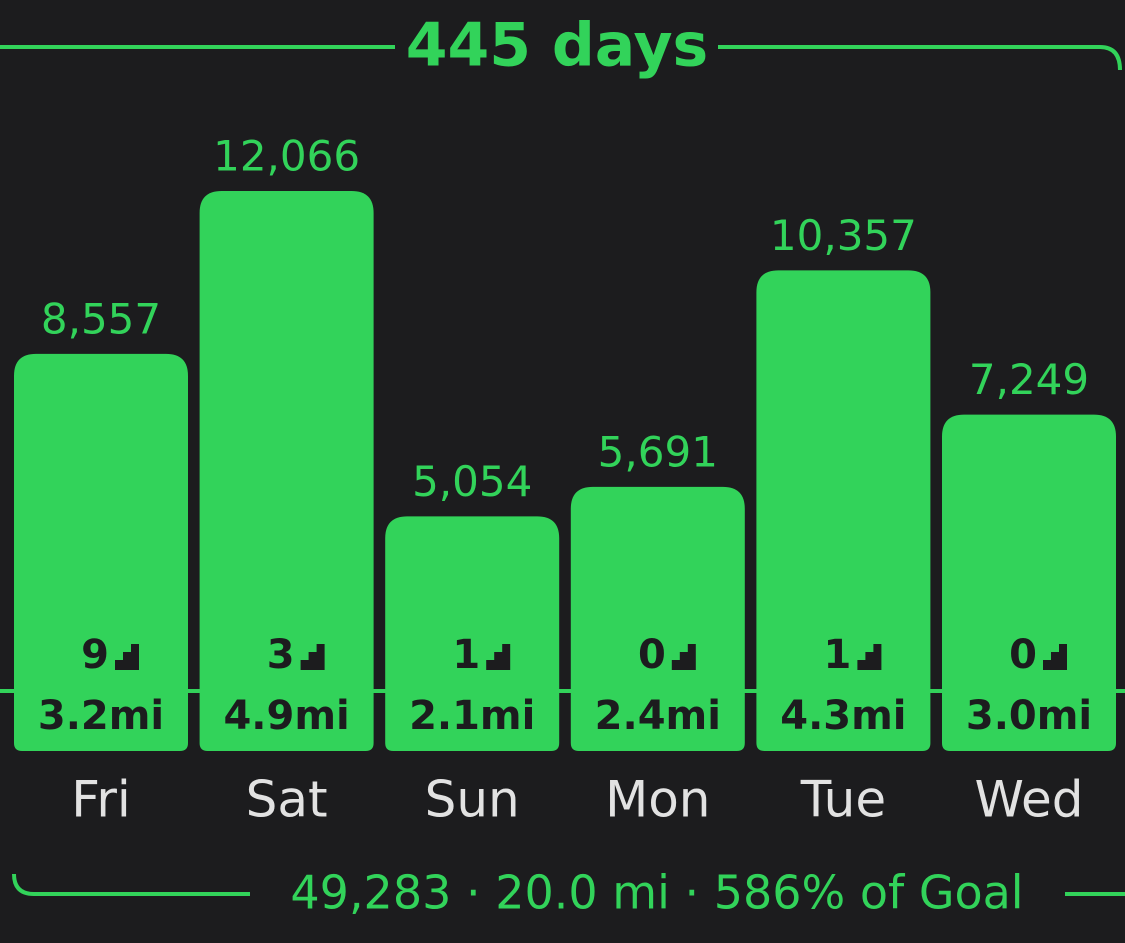  I want to click on top-bracket, so click(561, 58).